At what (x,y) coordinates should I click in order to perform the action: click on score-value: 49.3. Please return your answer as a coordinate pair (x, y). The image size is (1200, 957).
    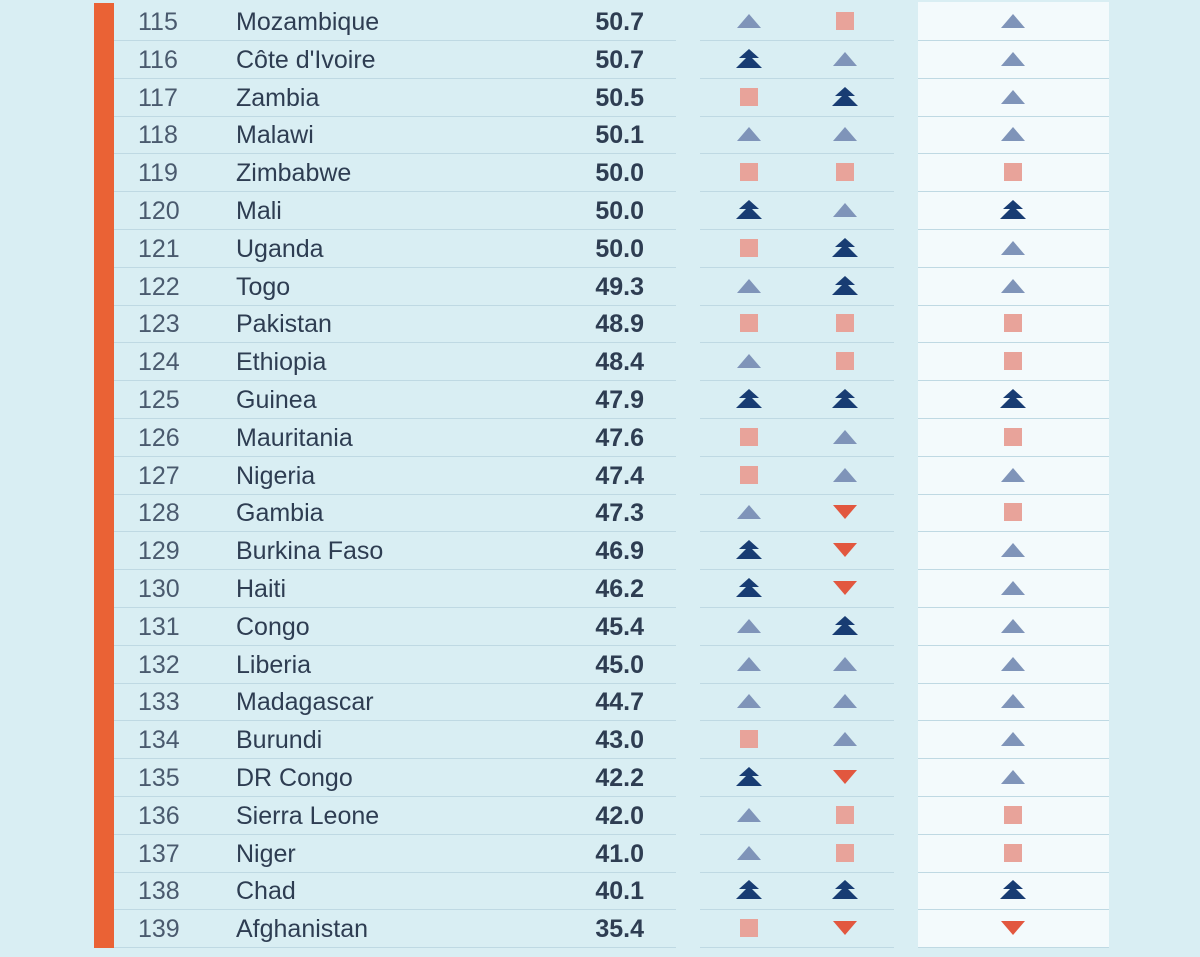
    Looking at the image, I should click on (619, 286).